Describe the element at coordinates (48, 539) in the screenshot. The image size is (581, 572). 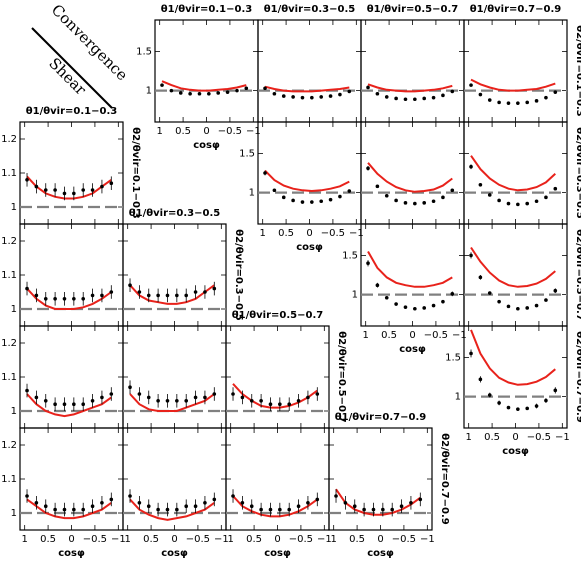
I see `shear-x-tick-label: 0.5` at that location.